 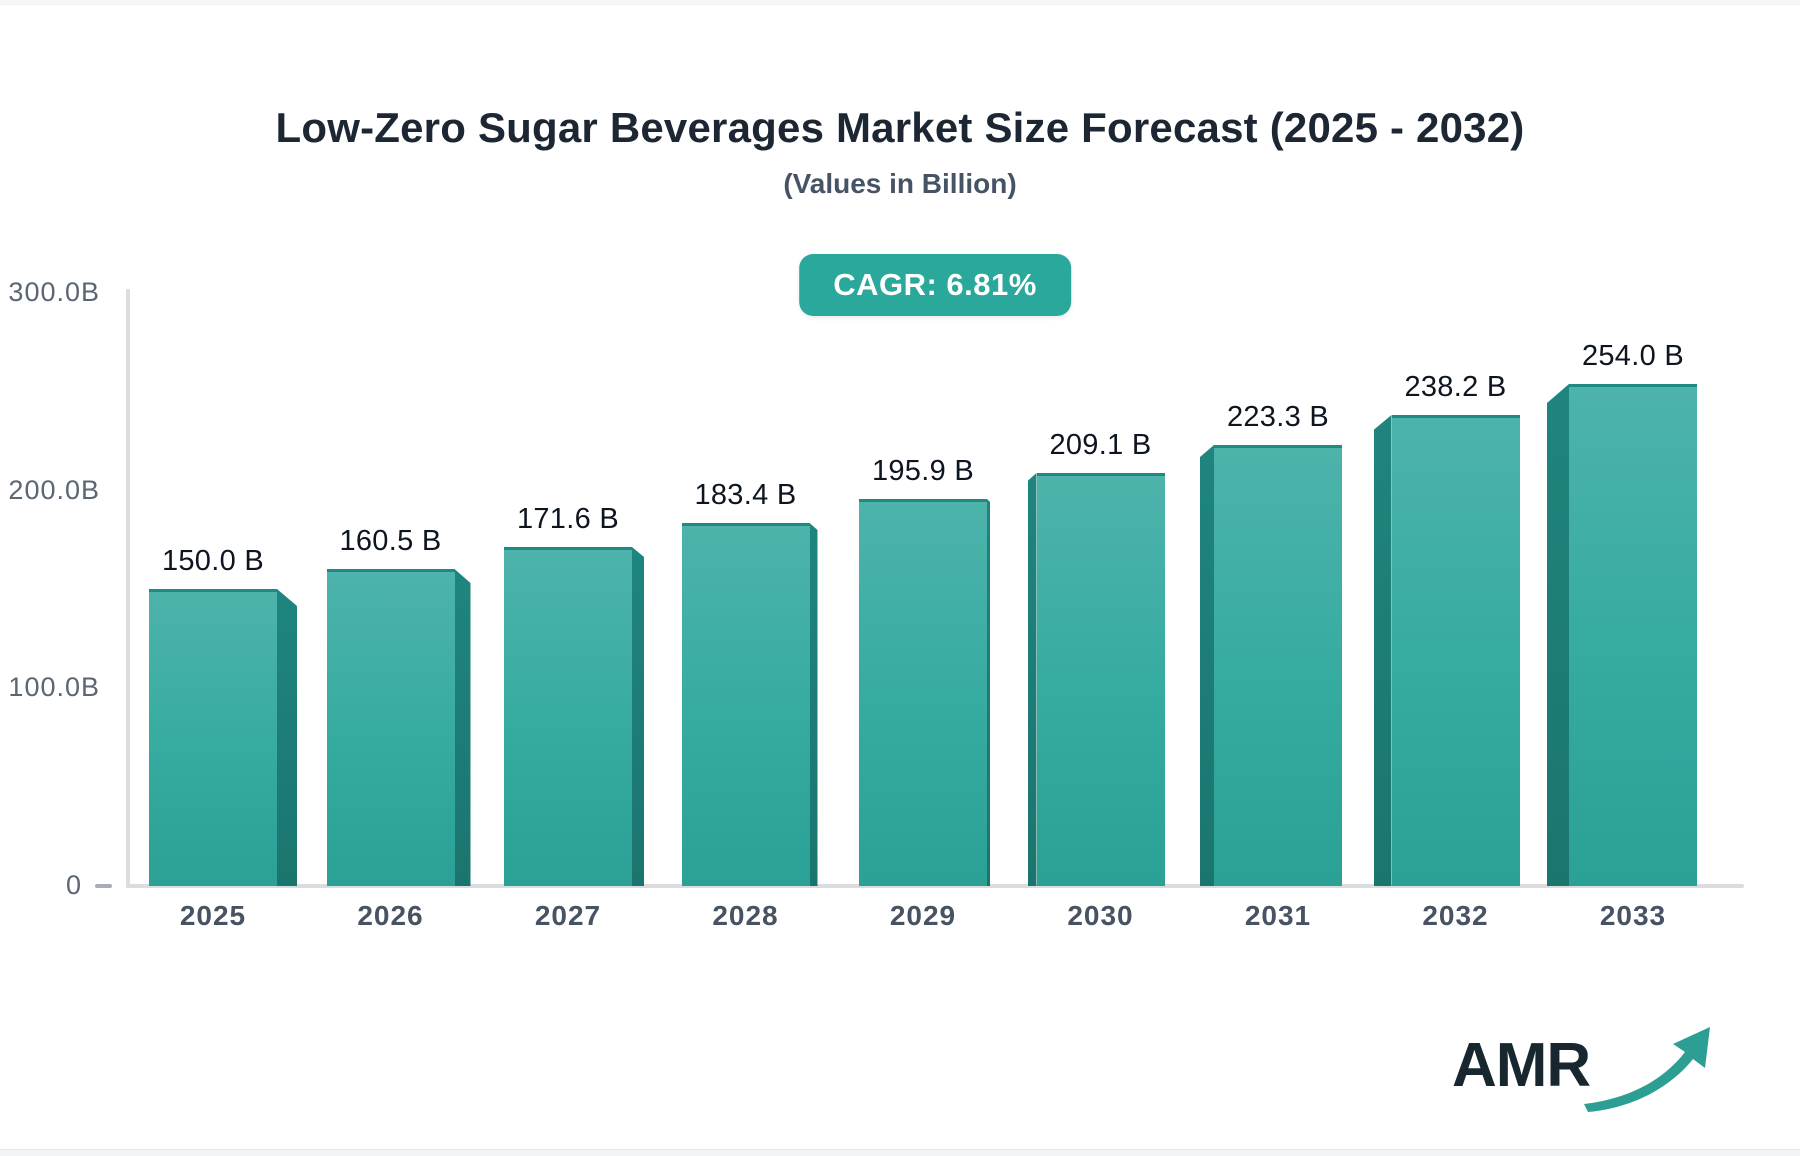 What do you see at coordinates (390, 541) in the screenshot?
I see `bar-value-label: 160.5 B` at bounding box center [390, 541].